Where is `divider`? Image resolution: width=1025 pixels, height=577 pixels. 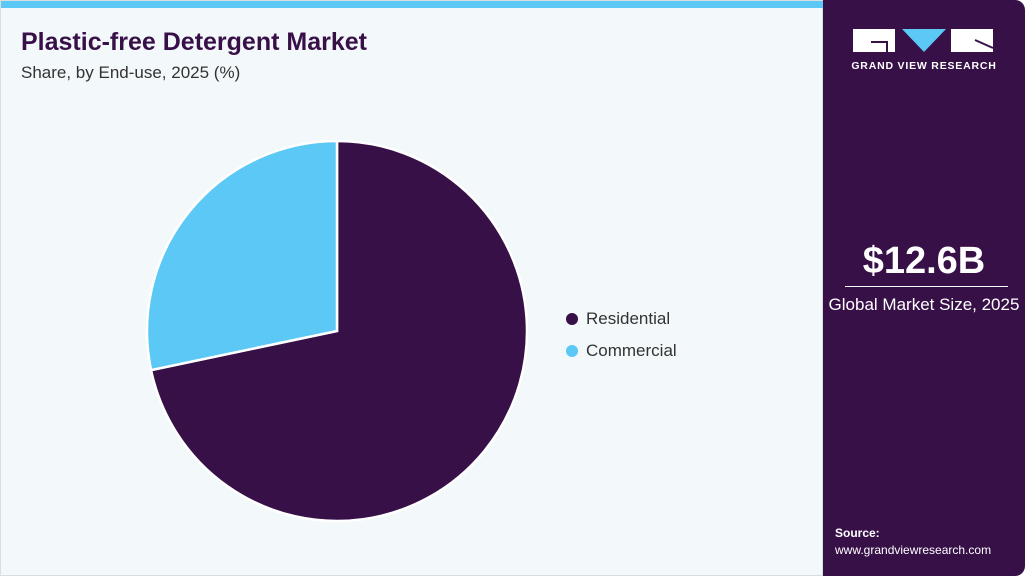 divider is located at coordinates (926, 286).